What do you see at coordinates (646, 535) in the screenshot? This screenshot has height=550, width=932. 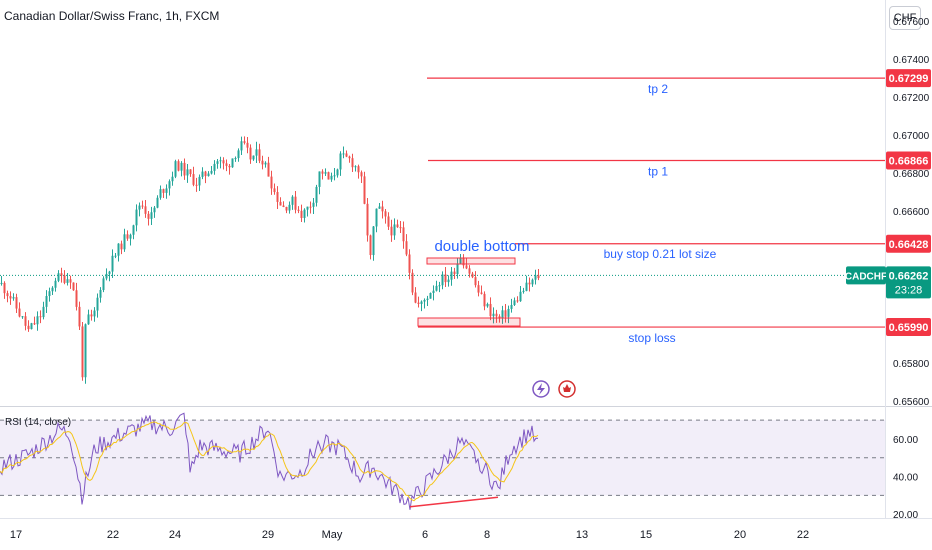 I see `time-tick-label: 15` at bounding box center [646, 535].